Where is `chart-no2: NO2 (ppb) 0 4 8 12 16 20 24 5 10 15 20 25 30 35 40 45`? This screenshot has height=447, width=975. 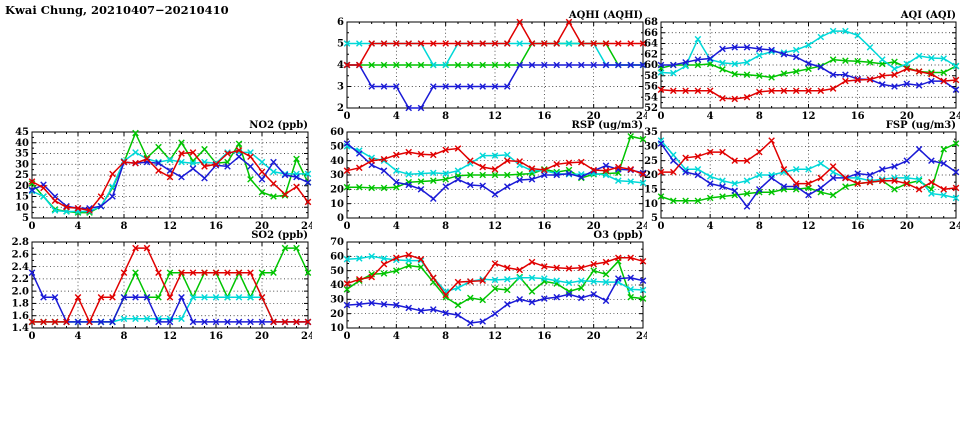
chart-no2: NO2 (ppb) 0 4 8 12 16 20 24 5 10 15 20 25 30 35 40 45 is located at coordinates (156, 177).